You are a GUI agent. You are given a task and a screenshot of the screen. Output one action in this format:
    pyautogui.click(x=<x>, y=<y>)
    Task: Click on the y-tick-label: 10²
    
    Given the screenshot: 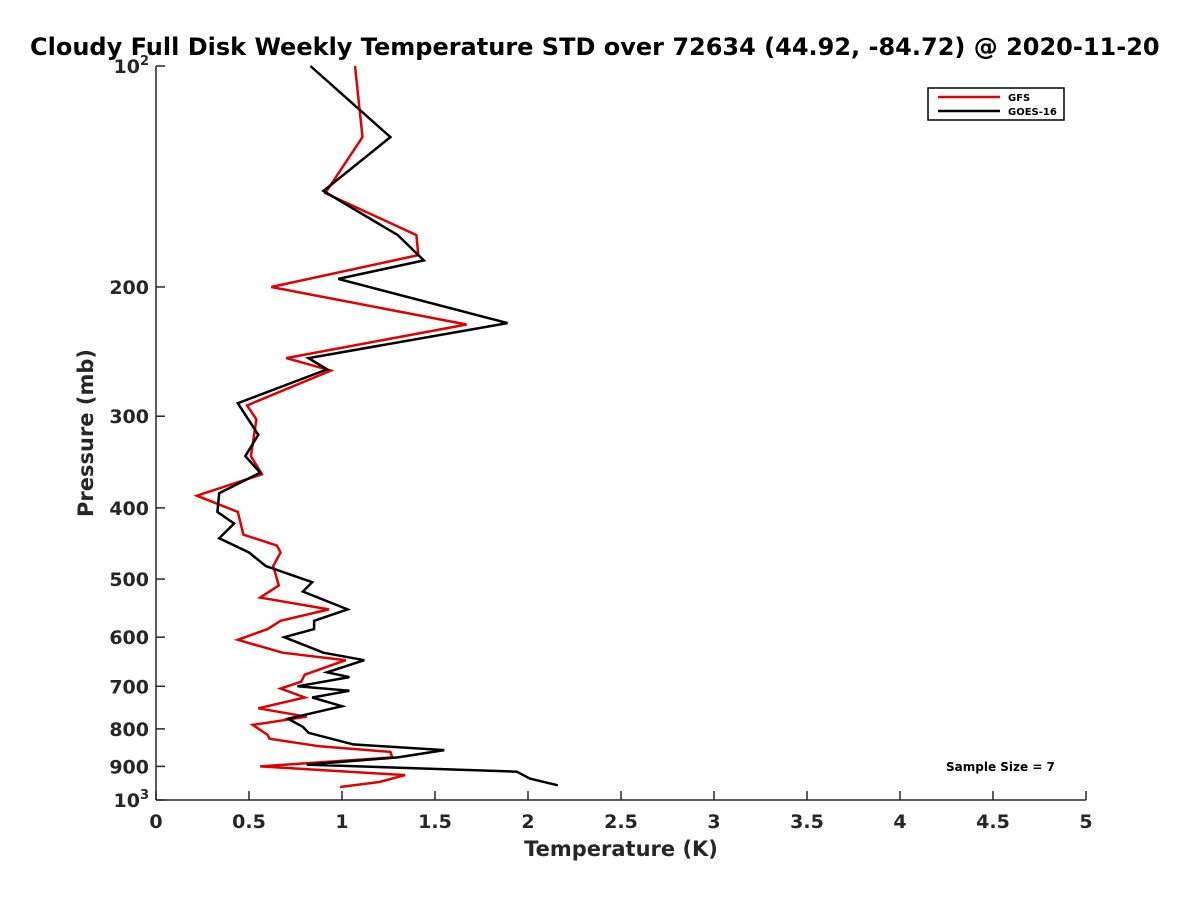 What is the action you would take?
    pyautogui.click(x=132, y=66)
    